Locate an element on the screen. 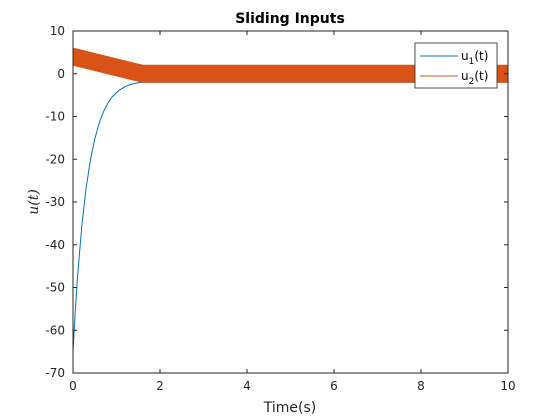 The height and width of the screenshot is (420, 560). legend: u1(t) u2(t) is located at coordinates (456, 65).